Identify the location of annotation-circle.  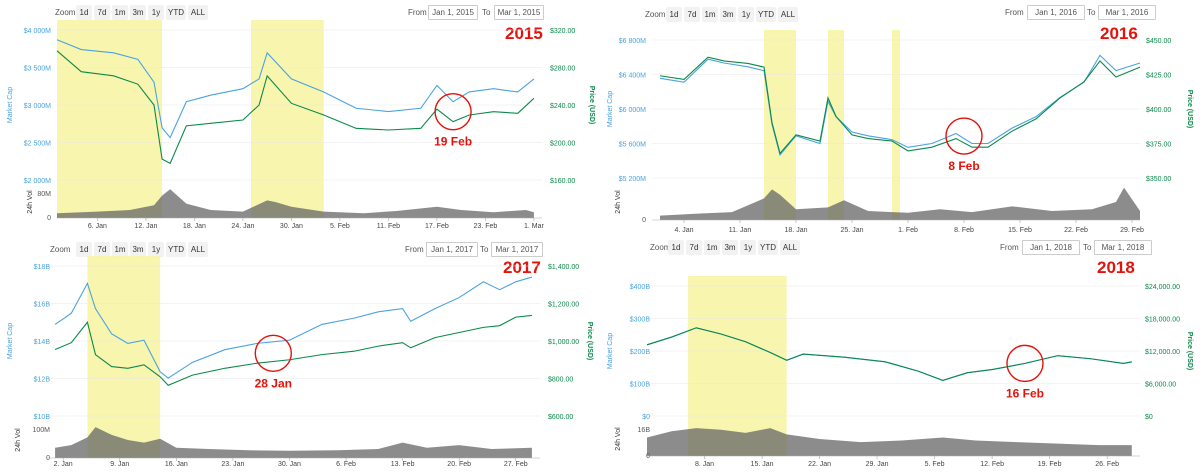
(964, 136).